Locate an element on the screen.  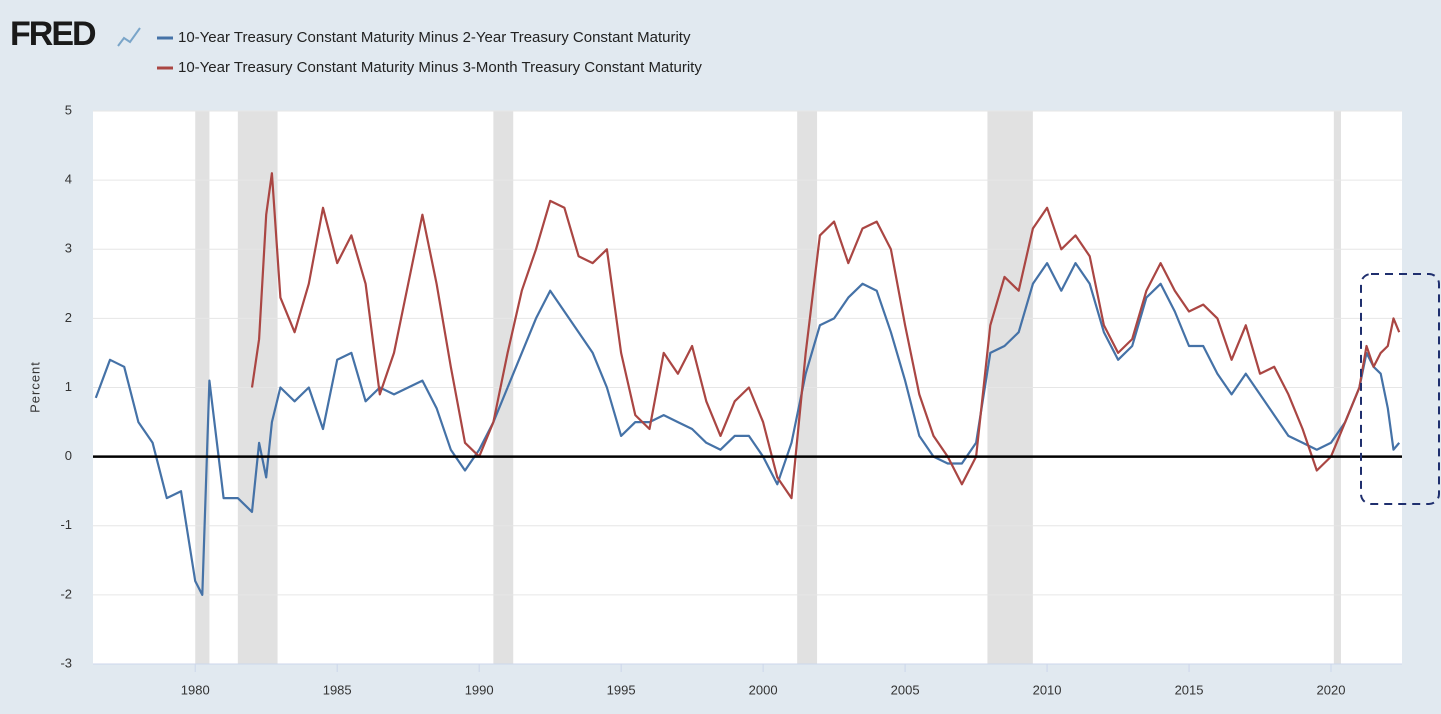
y-tick-label: -2 is located at coordinates (66, 593).